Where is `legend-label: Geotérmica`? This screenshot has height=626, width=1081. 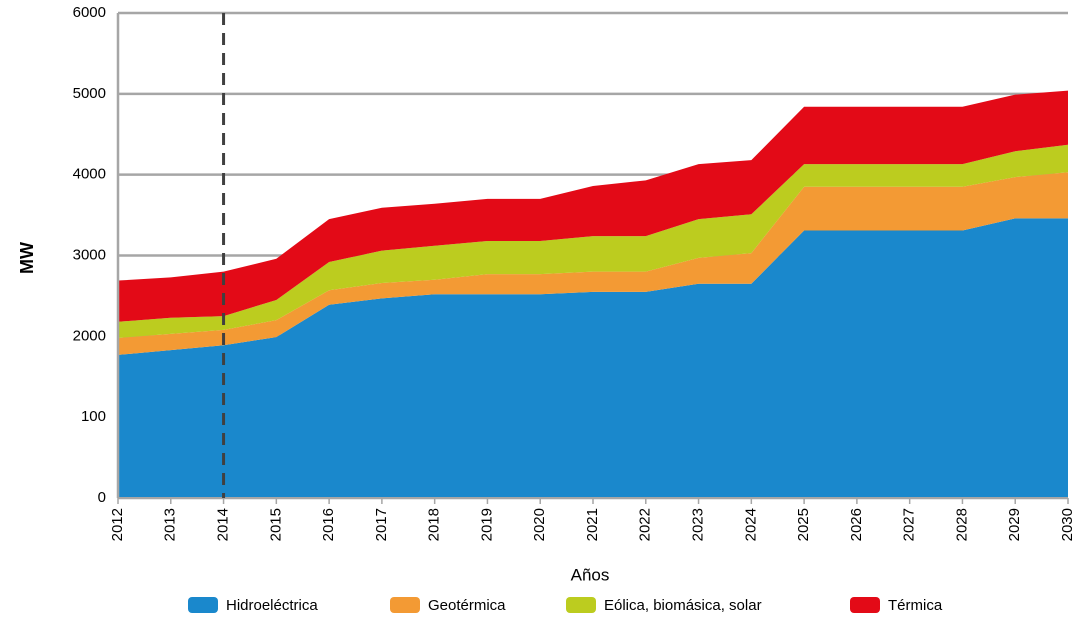 legend-label: Geotérmica is located at coordinates (467, 605).